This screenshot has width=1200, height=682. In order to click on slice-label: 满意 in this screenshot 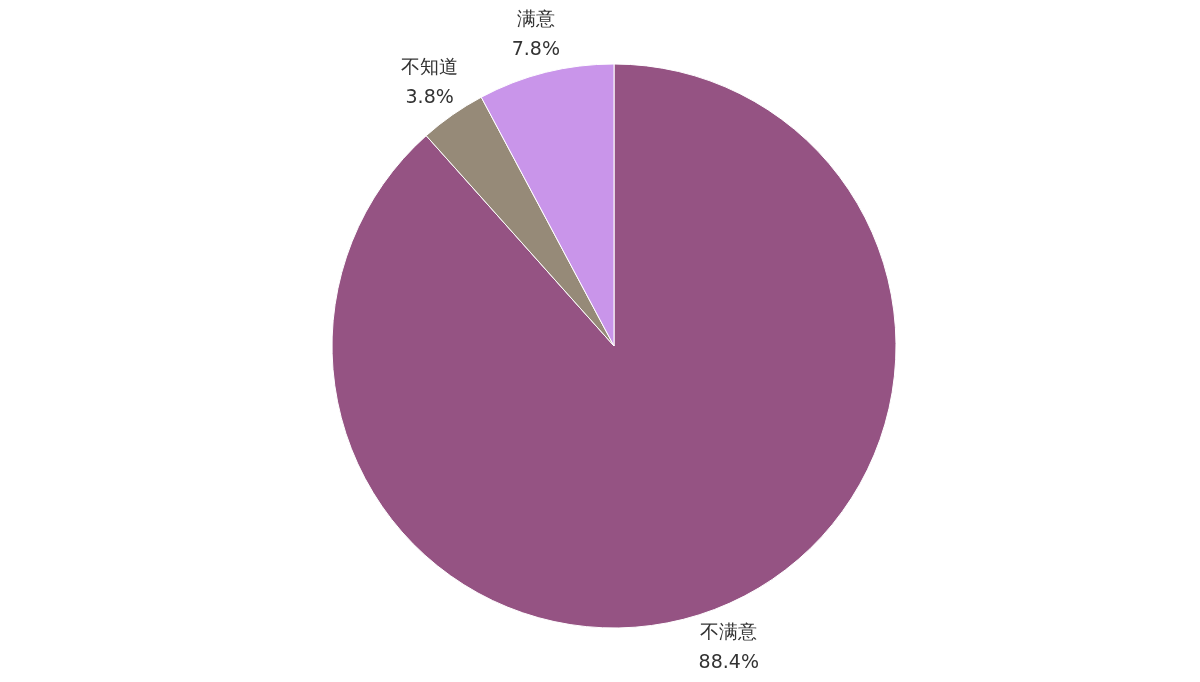, I will do `click(535, 17)`.